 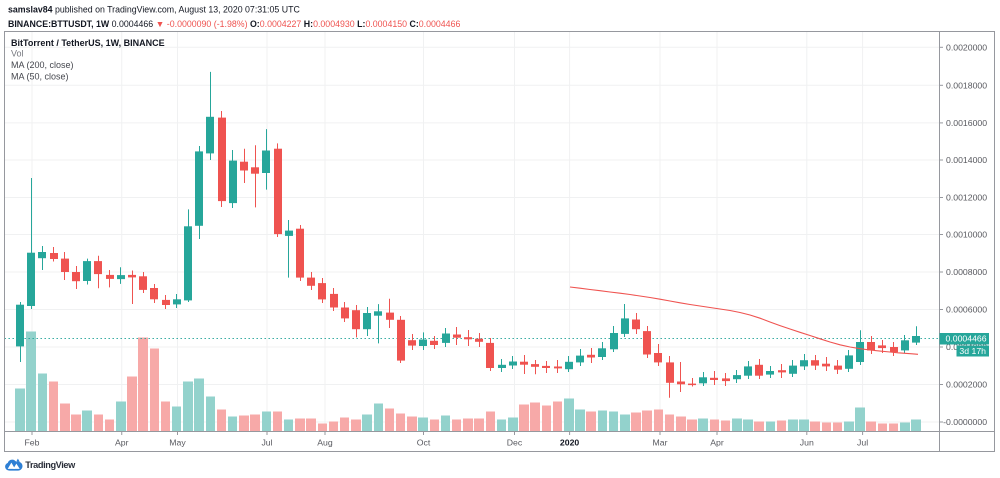 I want to click on svg-text: Feb, so click(x=32, y=443).